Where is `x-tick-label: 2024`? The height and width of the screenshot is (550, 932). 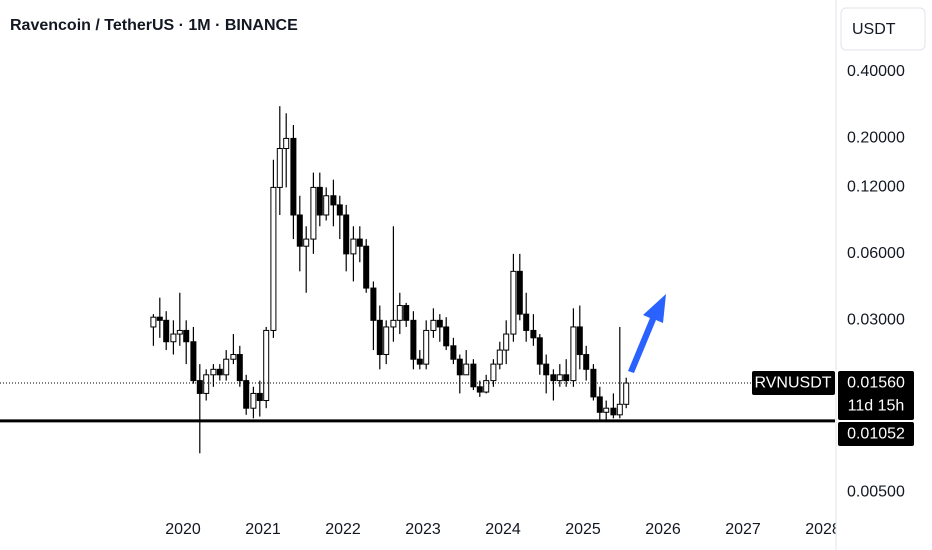 x-tick-label: 2024 is located at coordinates (503, 529).